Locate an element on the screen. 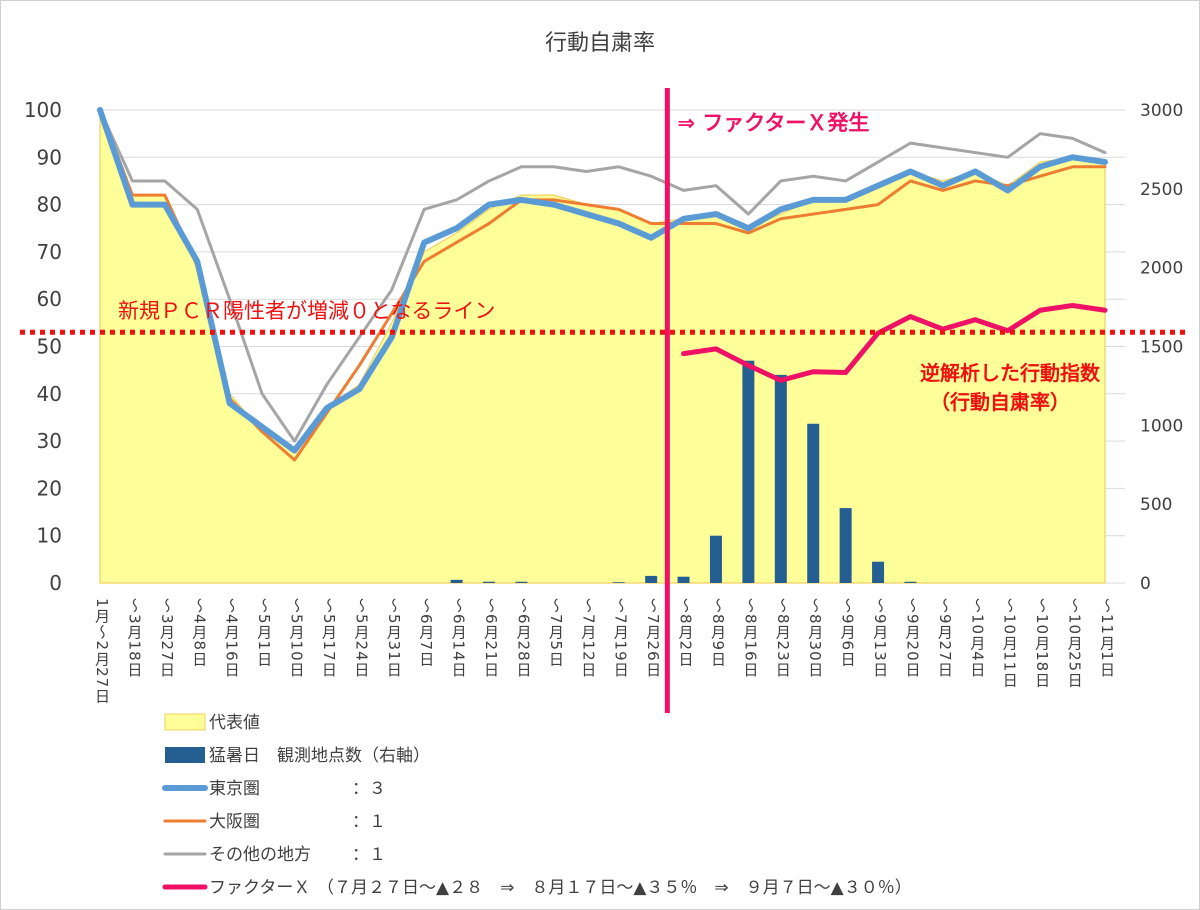 This screenshot has width=1200, height=910. legend-label: 東京圏 is located at coordinates (234, 789).